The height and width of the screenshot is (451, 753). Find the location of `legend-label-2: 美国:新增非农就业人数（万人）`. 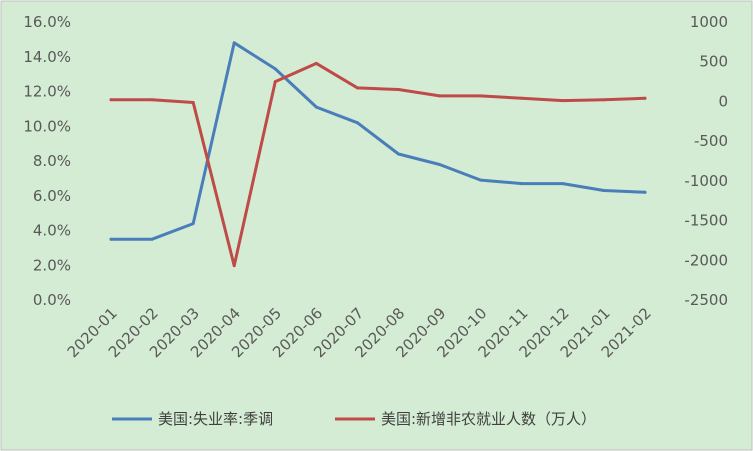

legend-label-2: 美国:新增非农就业人数（万人） is located at coordinates (488, 419).